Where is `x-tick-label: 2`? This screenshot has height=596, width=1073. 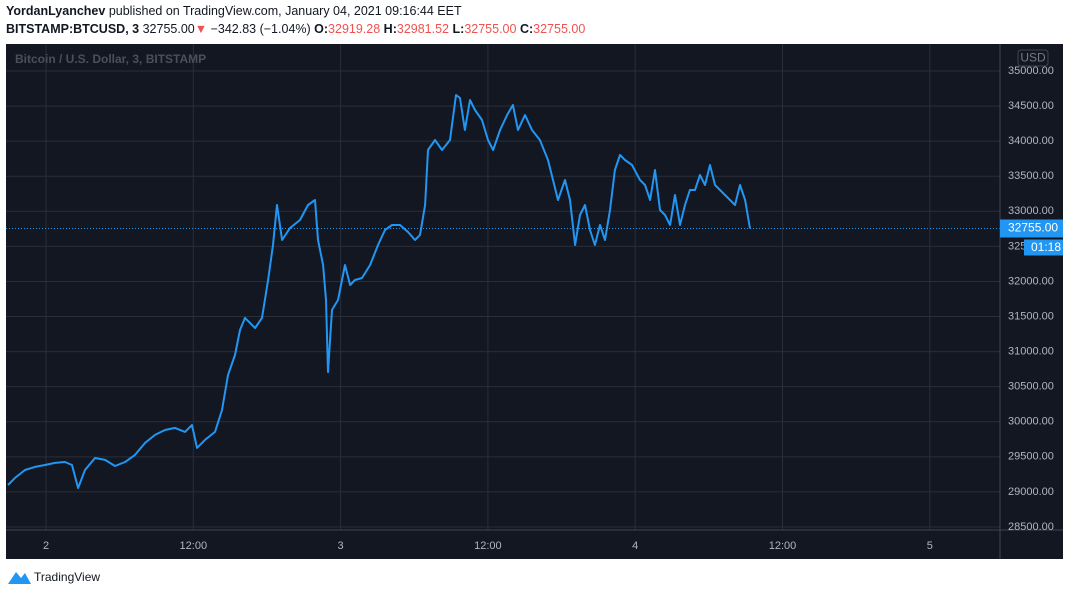 x-tick-label: 2 is located at coordinates (46, 546).